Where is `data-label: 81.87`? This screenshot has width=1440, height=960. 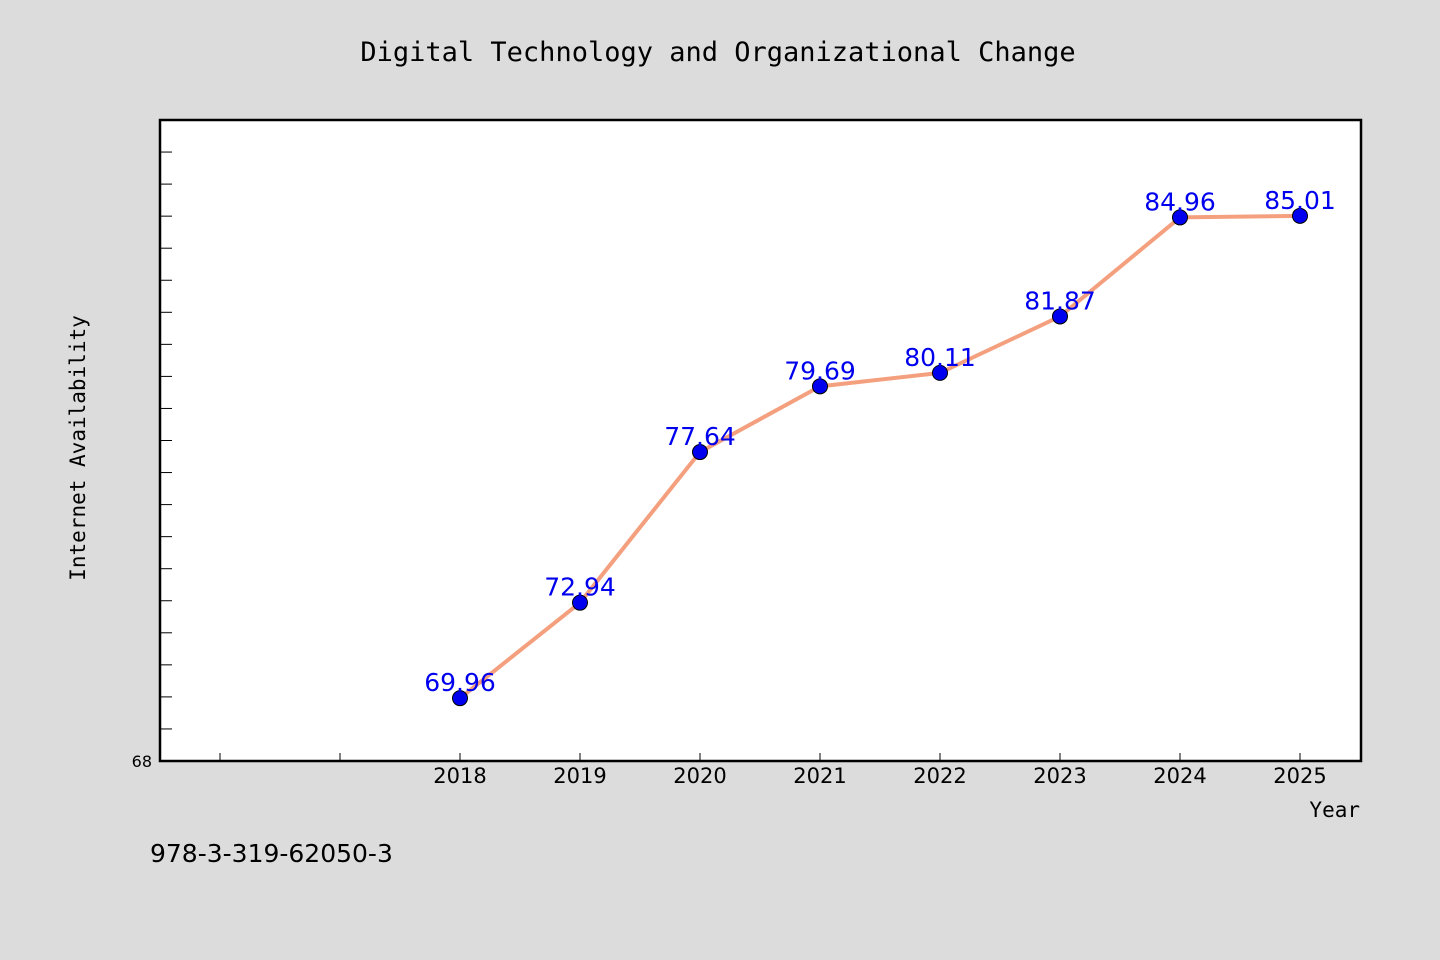 data-label: 81.87 is located at coordinates (1060, 300).